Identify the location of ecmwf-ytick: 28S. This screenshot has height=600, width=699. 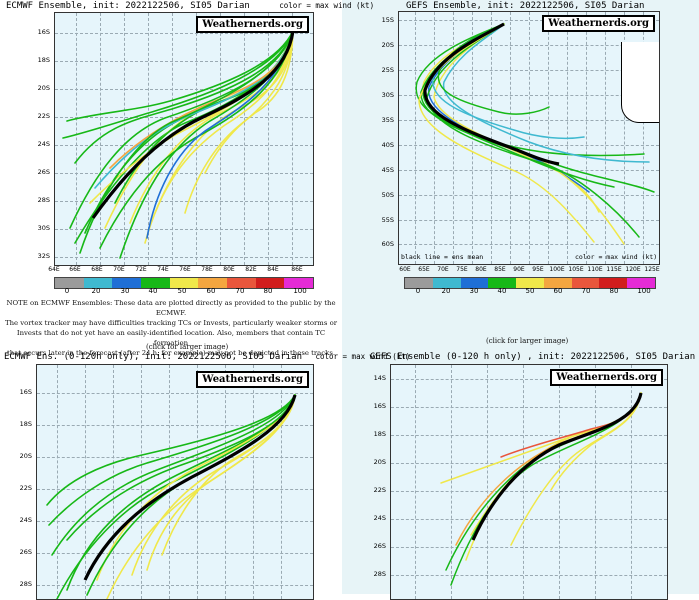
(43, 200).